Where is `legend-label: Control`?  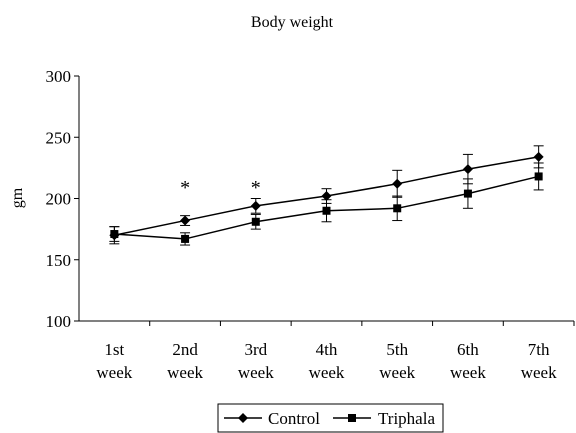
legend-label: Control is located at coordinates (294, 418).